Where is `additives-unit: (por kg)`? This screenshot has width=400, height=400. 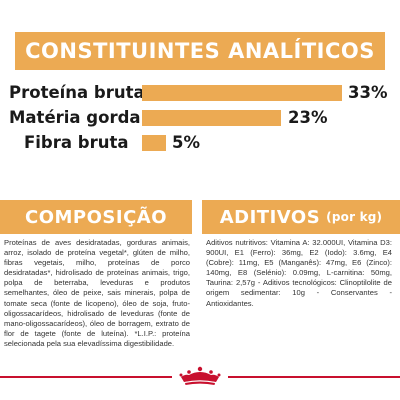 additives-unit: (por kg) is located at coordinates (354, 217).